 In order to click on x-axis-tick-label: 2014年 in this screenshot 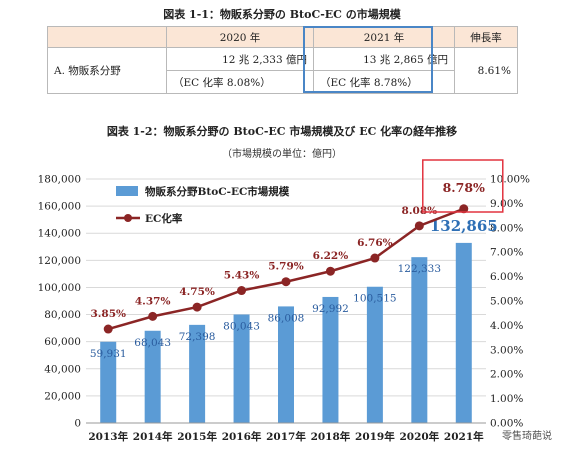, I will do `click(153, 436)`.